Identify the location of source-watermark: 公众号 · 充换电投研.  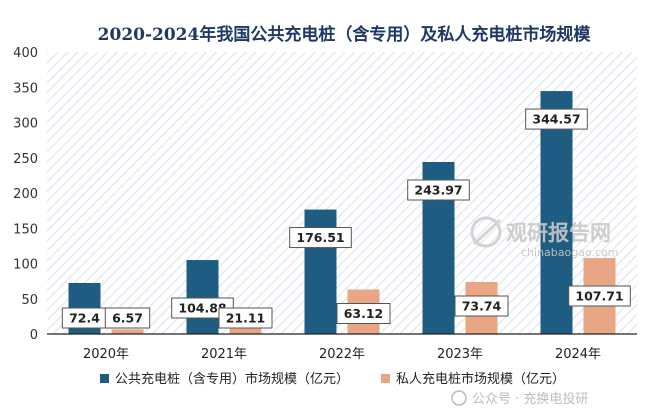
(519, 398).